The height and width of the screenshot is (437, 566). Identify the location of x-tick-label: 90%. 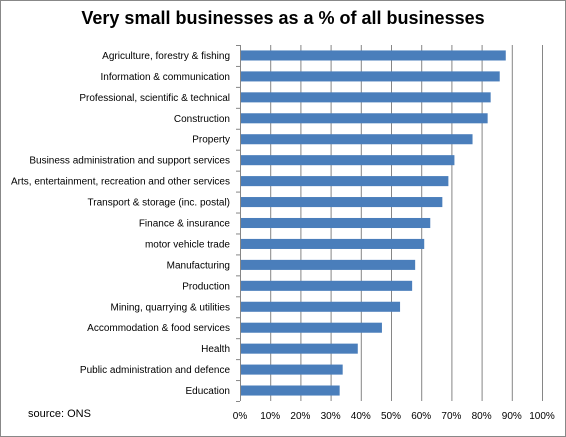
(512, 416).